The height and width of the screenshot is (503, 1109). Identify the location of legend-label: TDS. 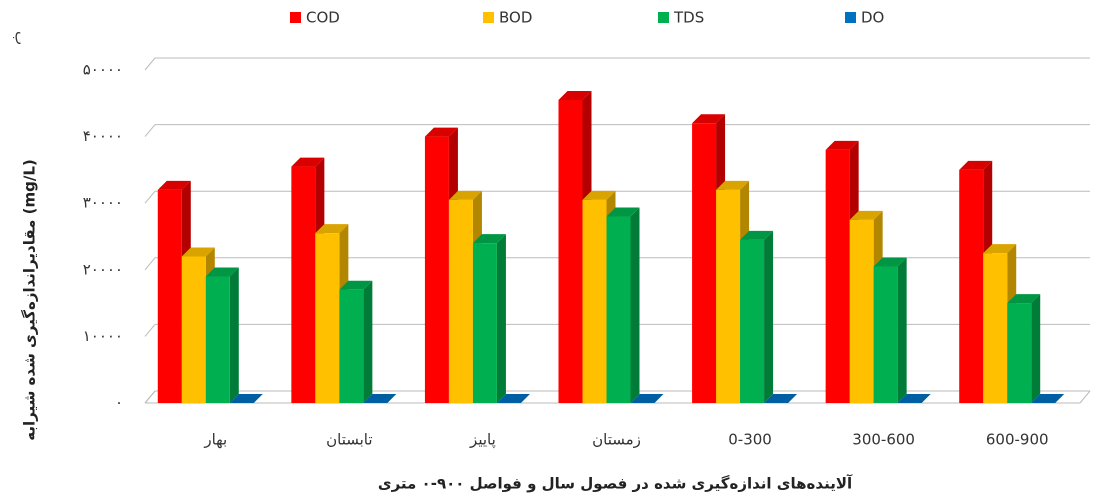
(688, 18).